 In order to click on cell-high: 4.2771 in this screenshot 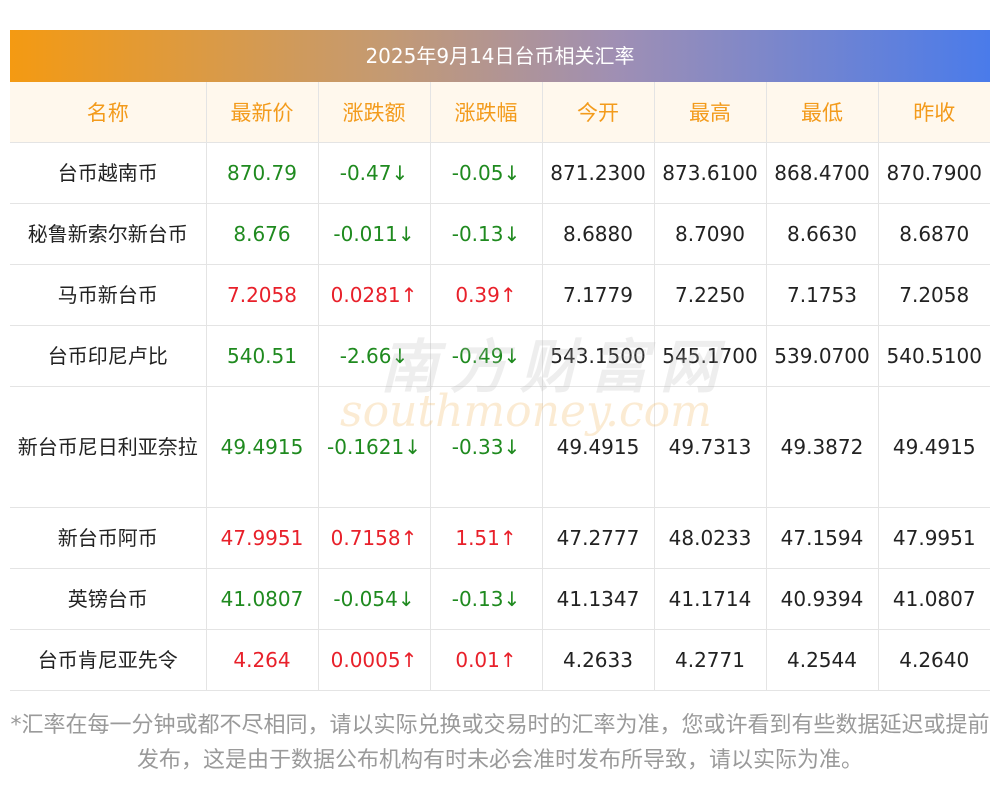, I will do `click(710, 660)`.